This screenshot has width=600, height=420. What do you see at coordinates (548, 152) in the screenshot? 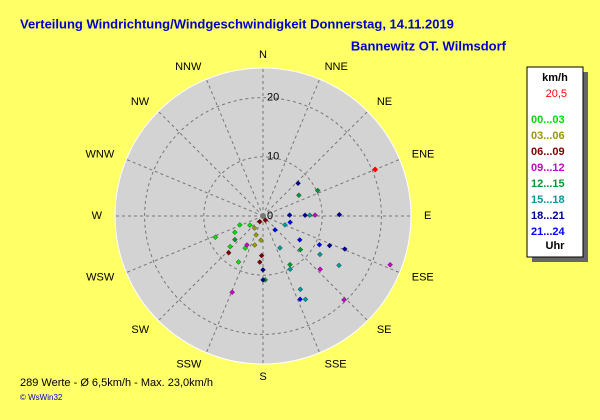
I see `legend-label: 06...09` at bounding box center [548, 152].